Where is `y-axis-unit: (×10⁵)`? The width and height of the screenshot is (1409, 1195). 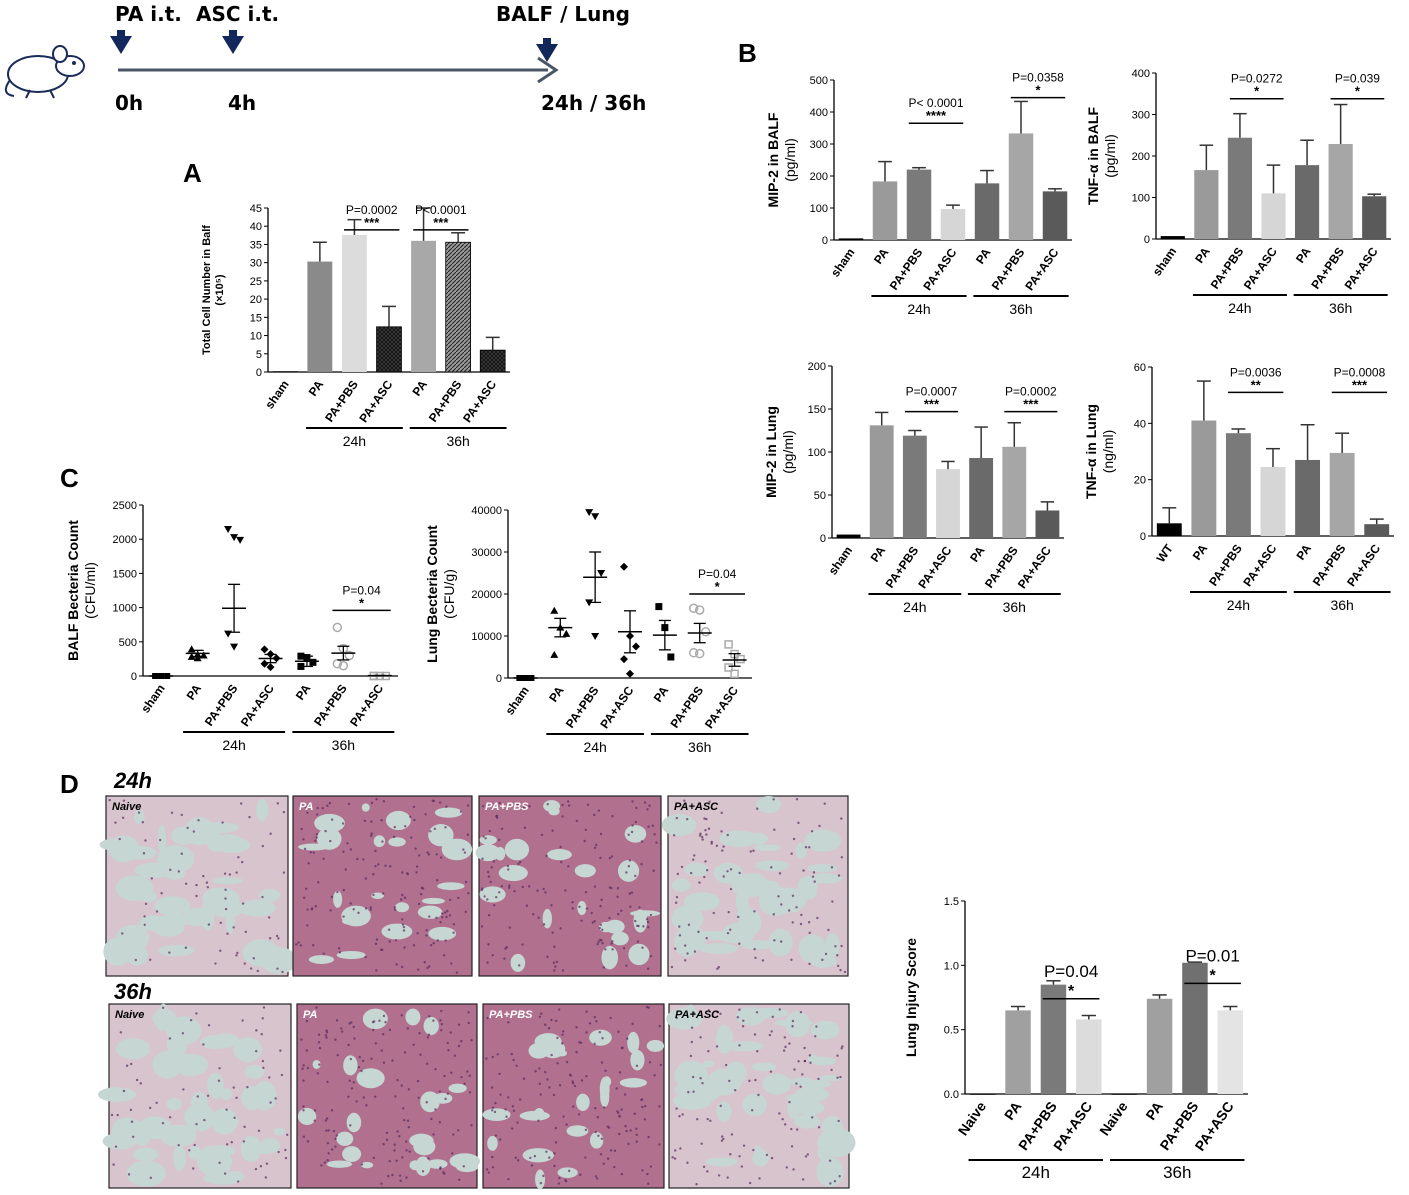
y-axis-unit: (×10⁵) is located at coordinates (220, 289).